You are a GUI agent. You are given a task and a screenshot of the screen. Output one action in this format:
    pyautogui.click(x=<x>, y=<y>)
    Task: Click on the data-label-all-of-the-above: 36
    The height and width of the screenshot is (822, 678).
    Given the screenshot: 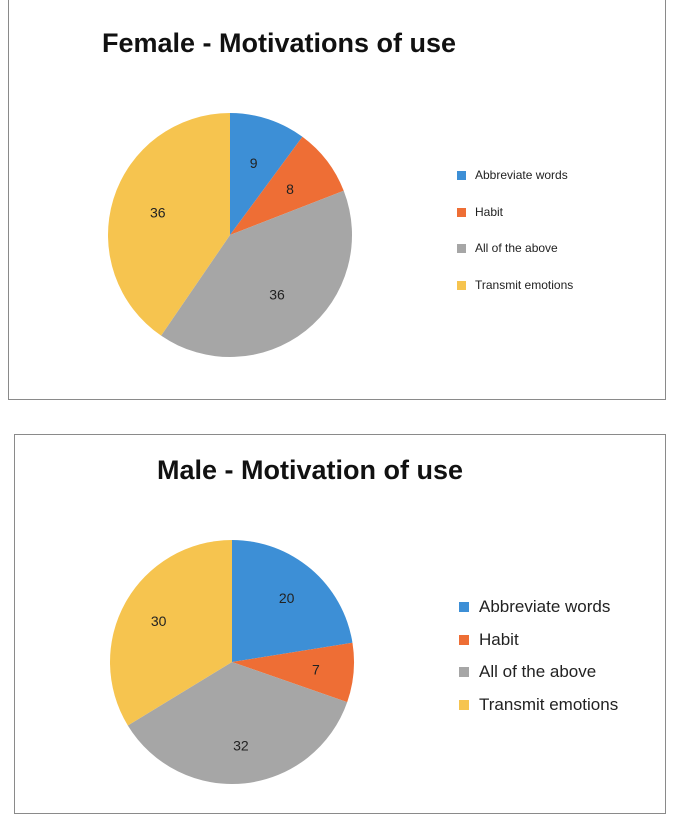 What is the action you would take?
    pyautogui.click(x=277, y=294)
    